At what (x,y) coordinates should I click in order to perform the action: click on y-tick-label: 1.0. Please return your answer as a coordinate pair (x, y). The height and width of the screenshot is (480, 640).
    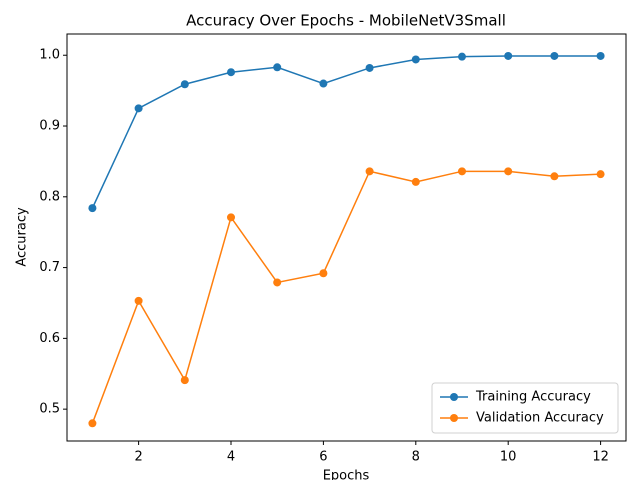
    Looking at the image, I should click on (49, 55).